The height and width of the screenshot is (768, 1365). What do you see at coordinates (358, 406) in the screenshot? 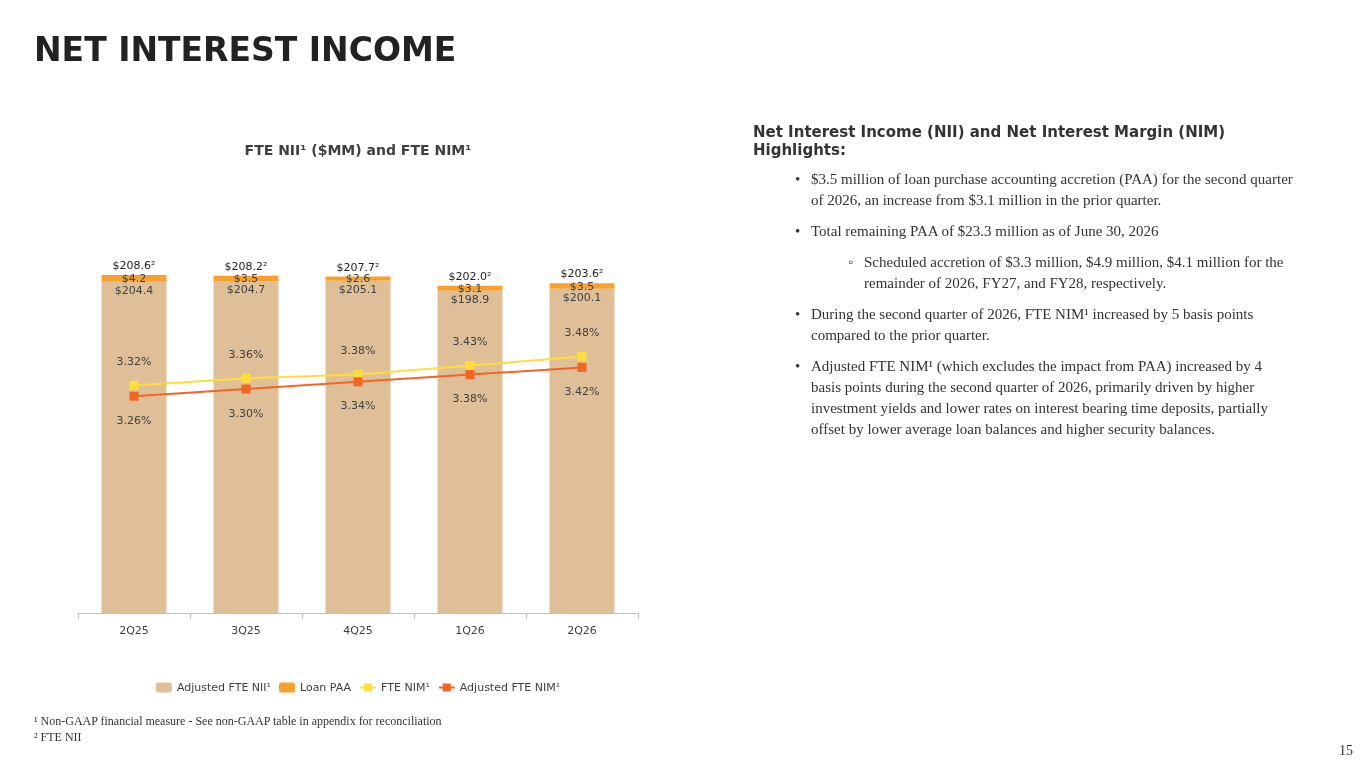
I see `data-label: 3.34%` at bounding box center [358, 406].